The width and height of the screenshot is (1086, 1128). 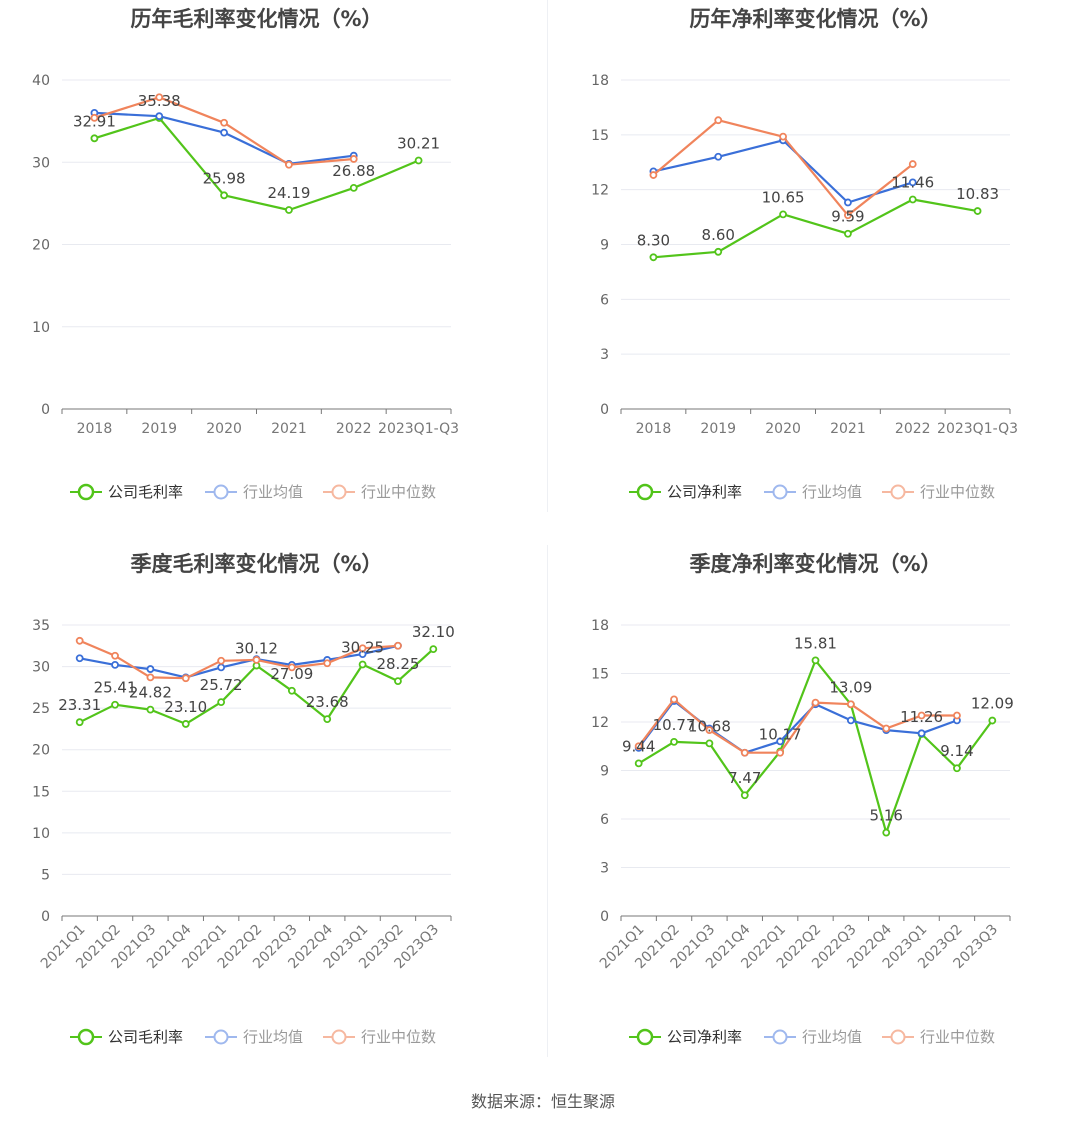 What do you see at coordinates (79, 705) in the screenshot?
I see `data-label: 23.31` at bounding box center [79, 705].